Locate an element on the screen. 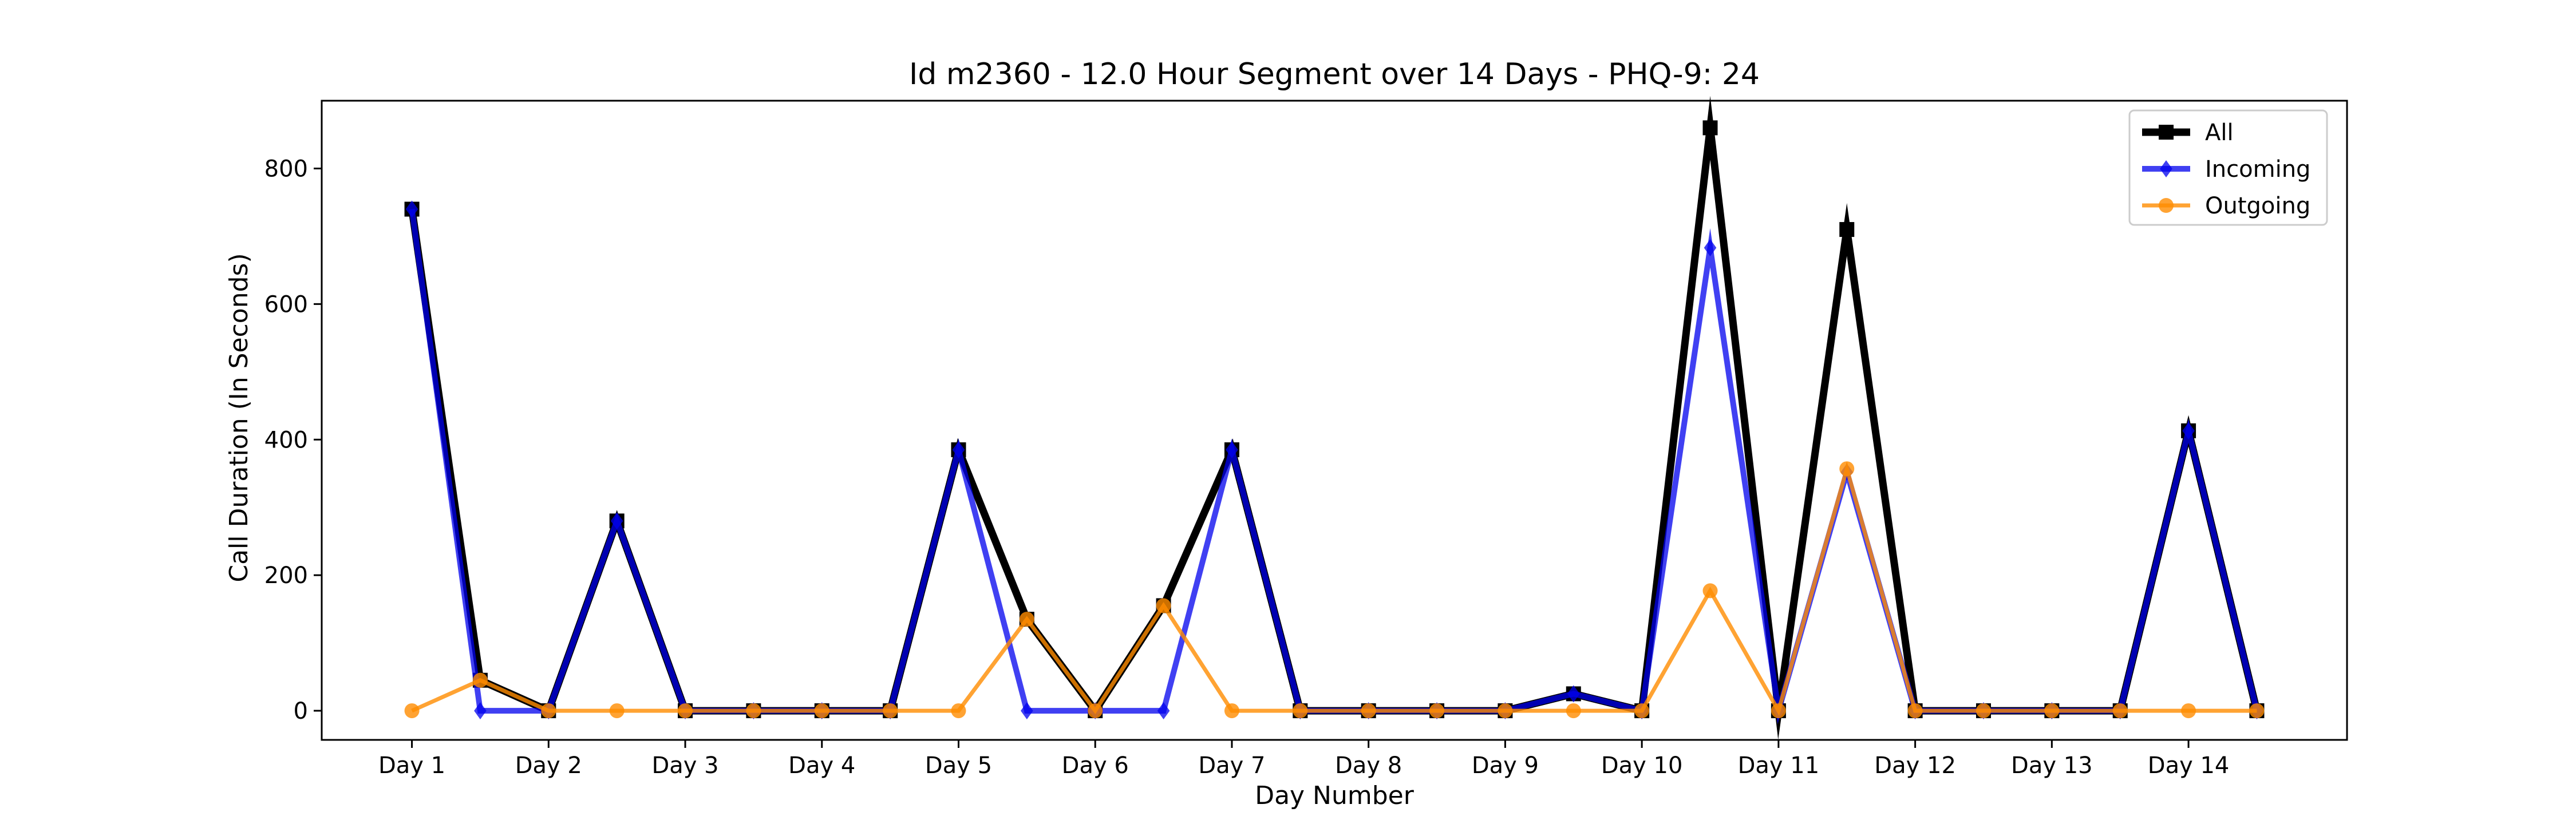 The height and width of the screenshot is (824, 2576). legend: All Incoming Outgoing is located at coordinates (2228, 167).